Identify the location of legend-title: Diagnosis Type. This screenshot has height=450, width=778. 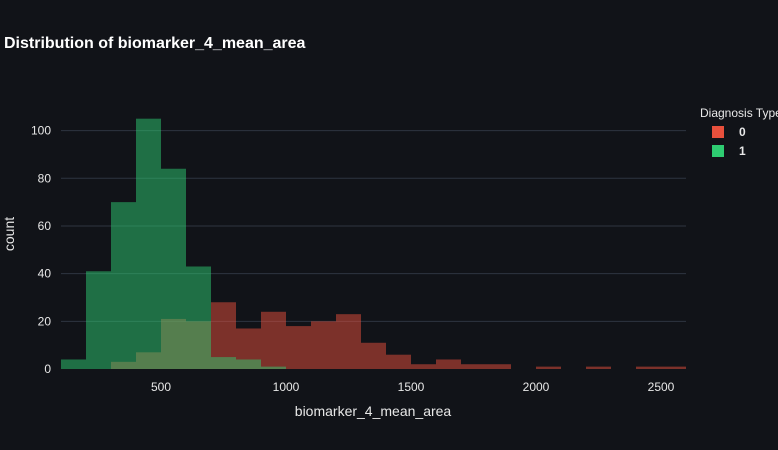
(739, 113).